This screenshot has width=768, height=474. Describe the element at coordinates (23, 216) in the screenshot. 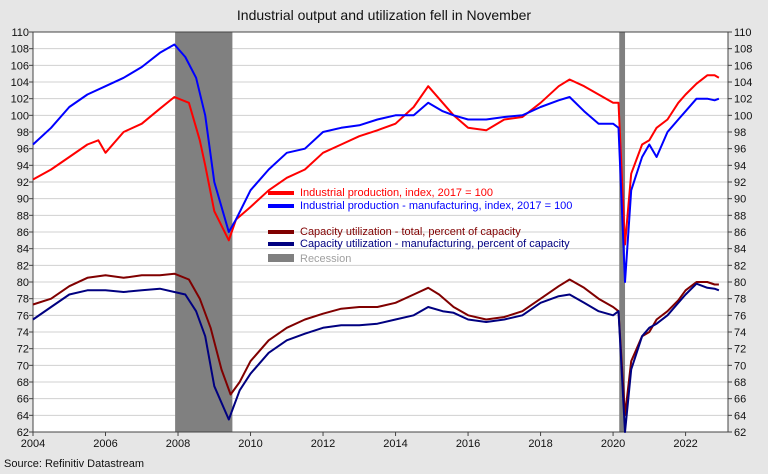

I see `y-tick-label-left: 88` at that location.